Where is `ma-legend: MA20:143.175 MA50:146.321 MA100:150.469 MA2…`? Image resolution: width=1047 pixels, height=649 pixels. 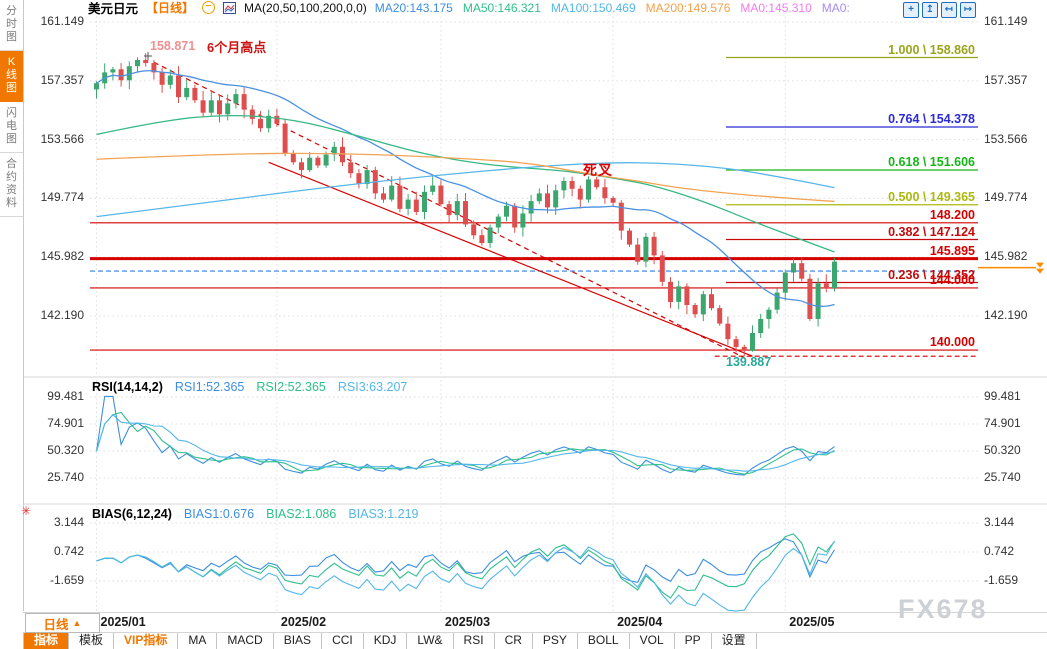
ma-legend: MA20:143.175 MA50:146.321 MA100:150.469 MA2… is located at coordinates (612, 8).